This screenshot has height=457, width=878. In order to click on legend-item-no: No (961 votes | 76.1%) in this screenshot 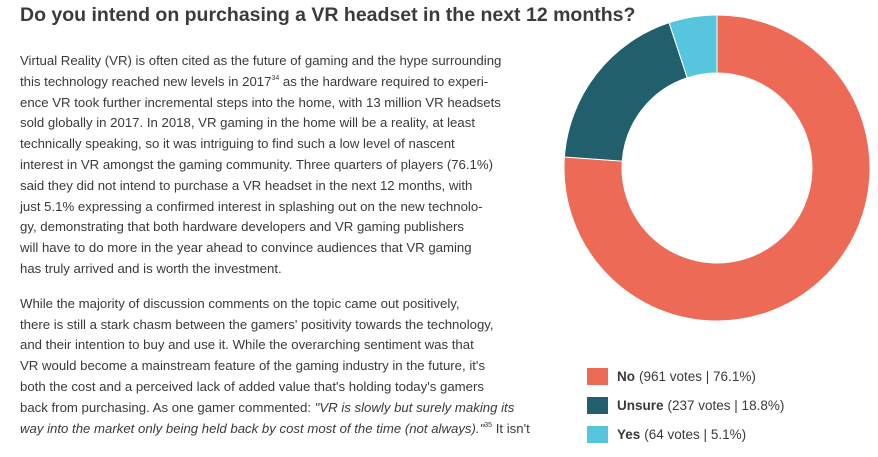, I will do `click(685, 376)`.